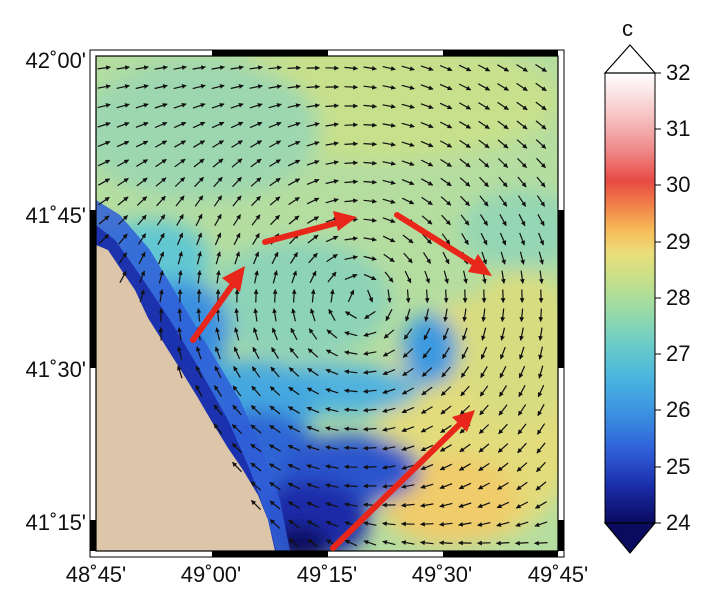 This screenshot has height=595, width=725. What do you see at coordinates (678, 409) in the screenshot?
I see `colorbar-tick: 26` at bounding box center [678, 409].